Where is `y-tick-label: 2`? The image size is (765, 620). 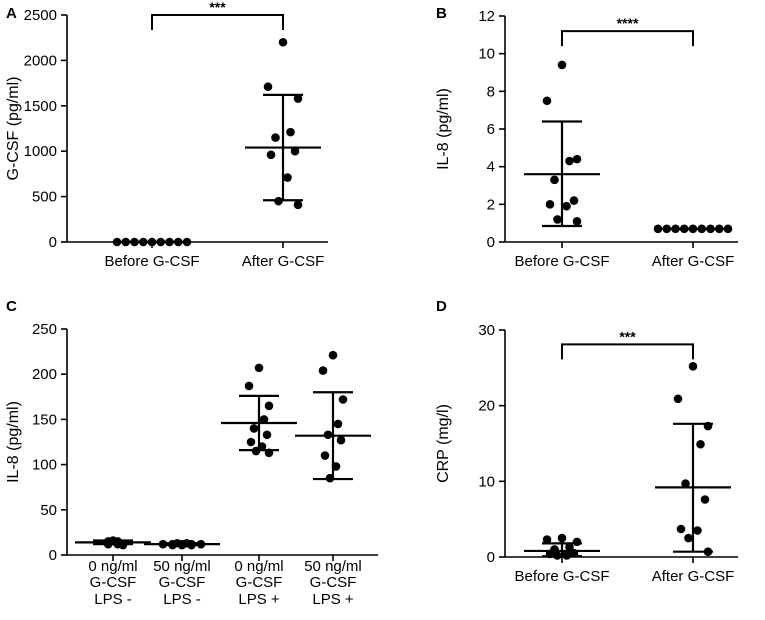
y-tick-label: 2 is located at coordinates (491, 204).